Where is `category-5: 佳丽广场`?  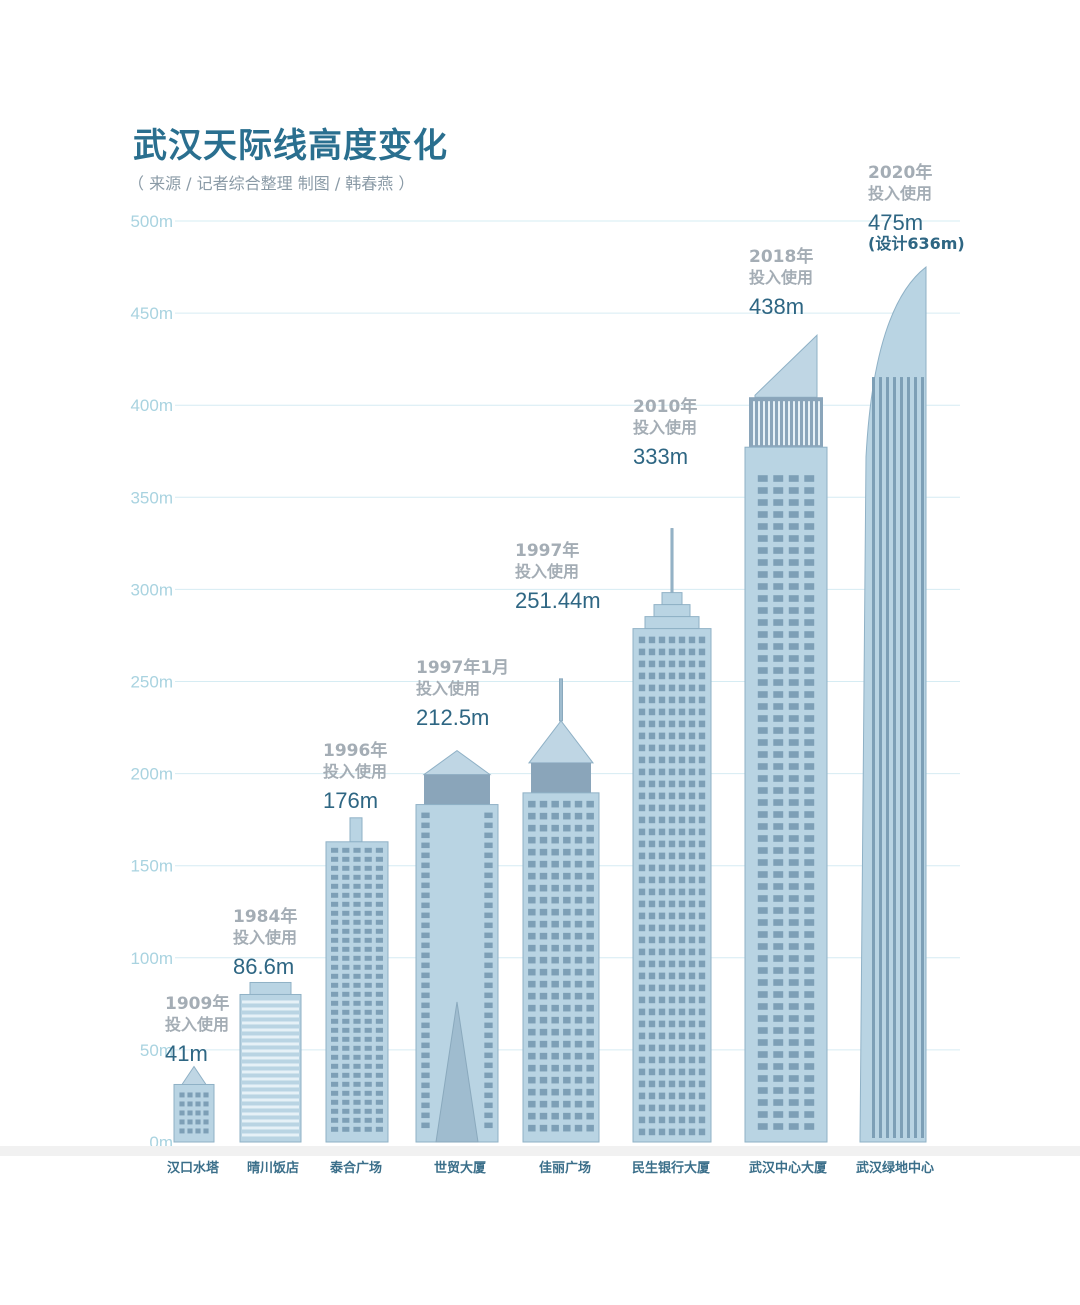 category-5: 佳丽广场 is located at coordinates (565, 1168).